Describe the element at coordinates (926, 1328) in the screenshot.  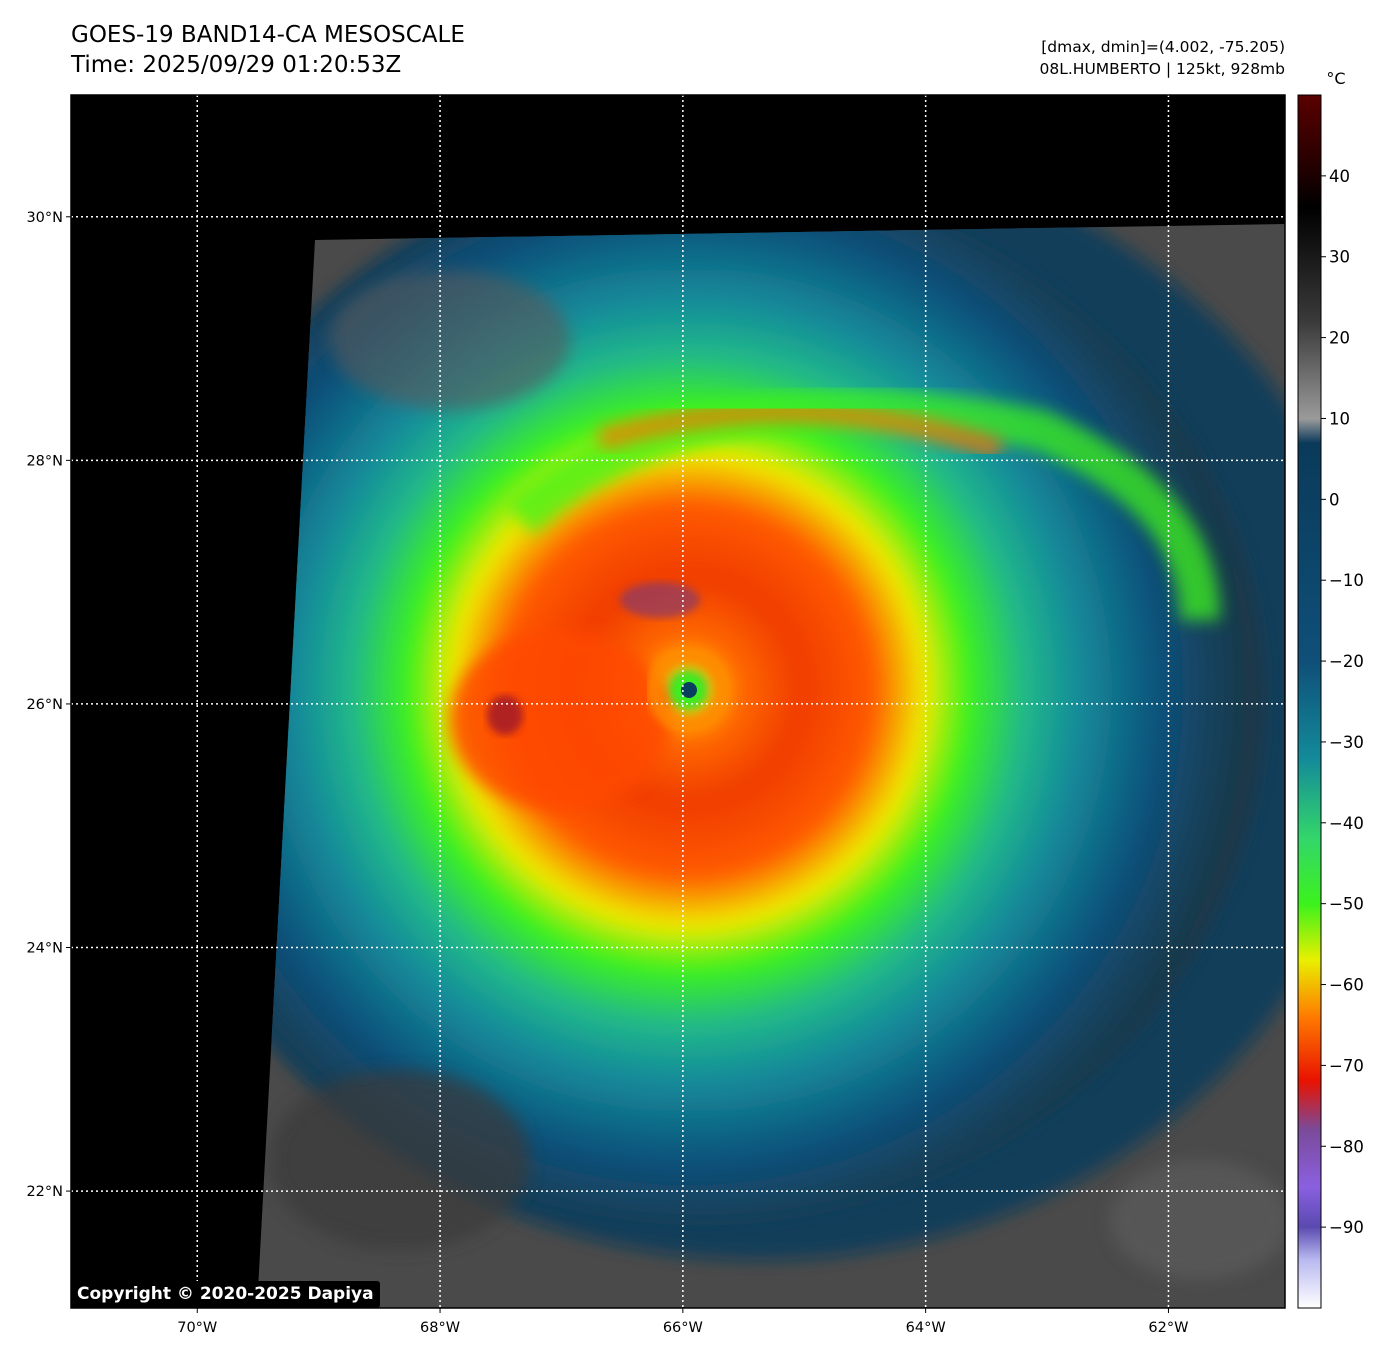
I see `lon-tick-label: 64°W` at that location.